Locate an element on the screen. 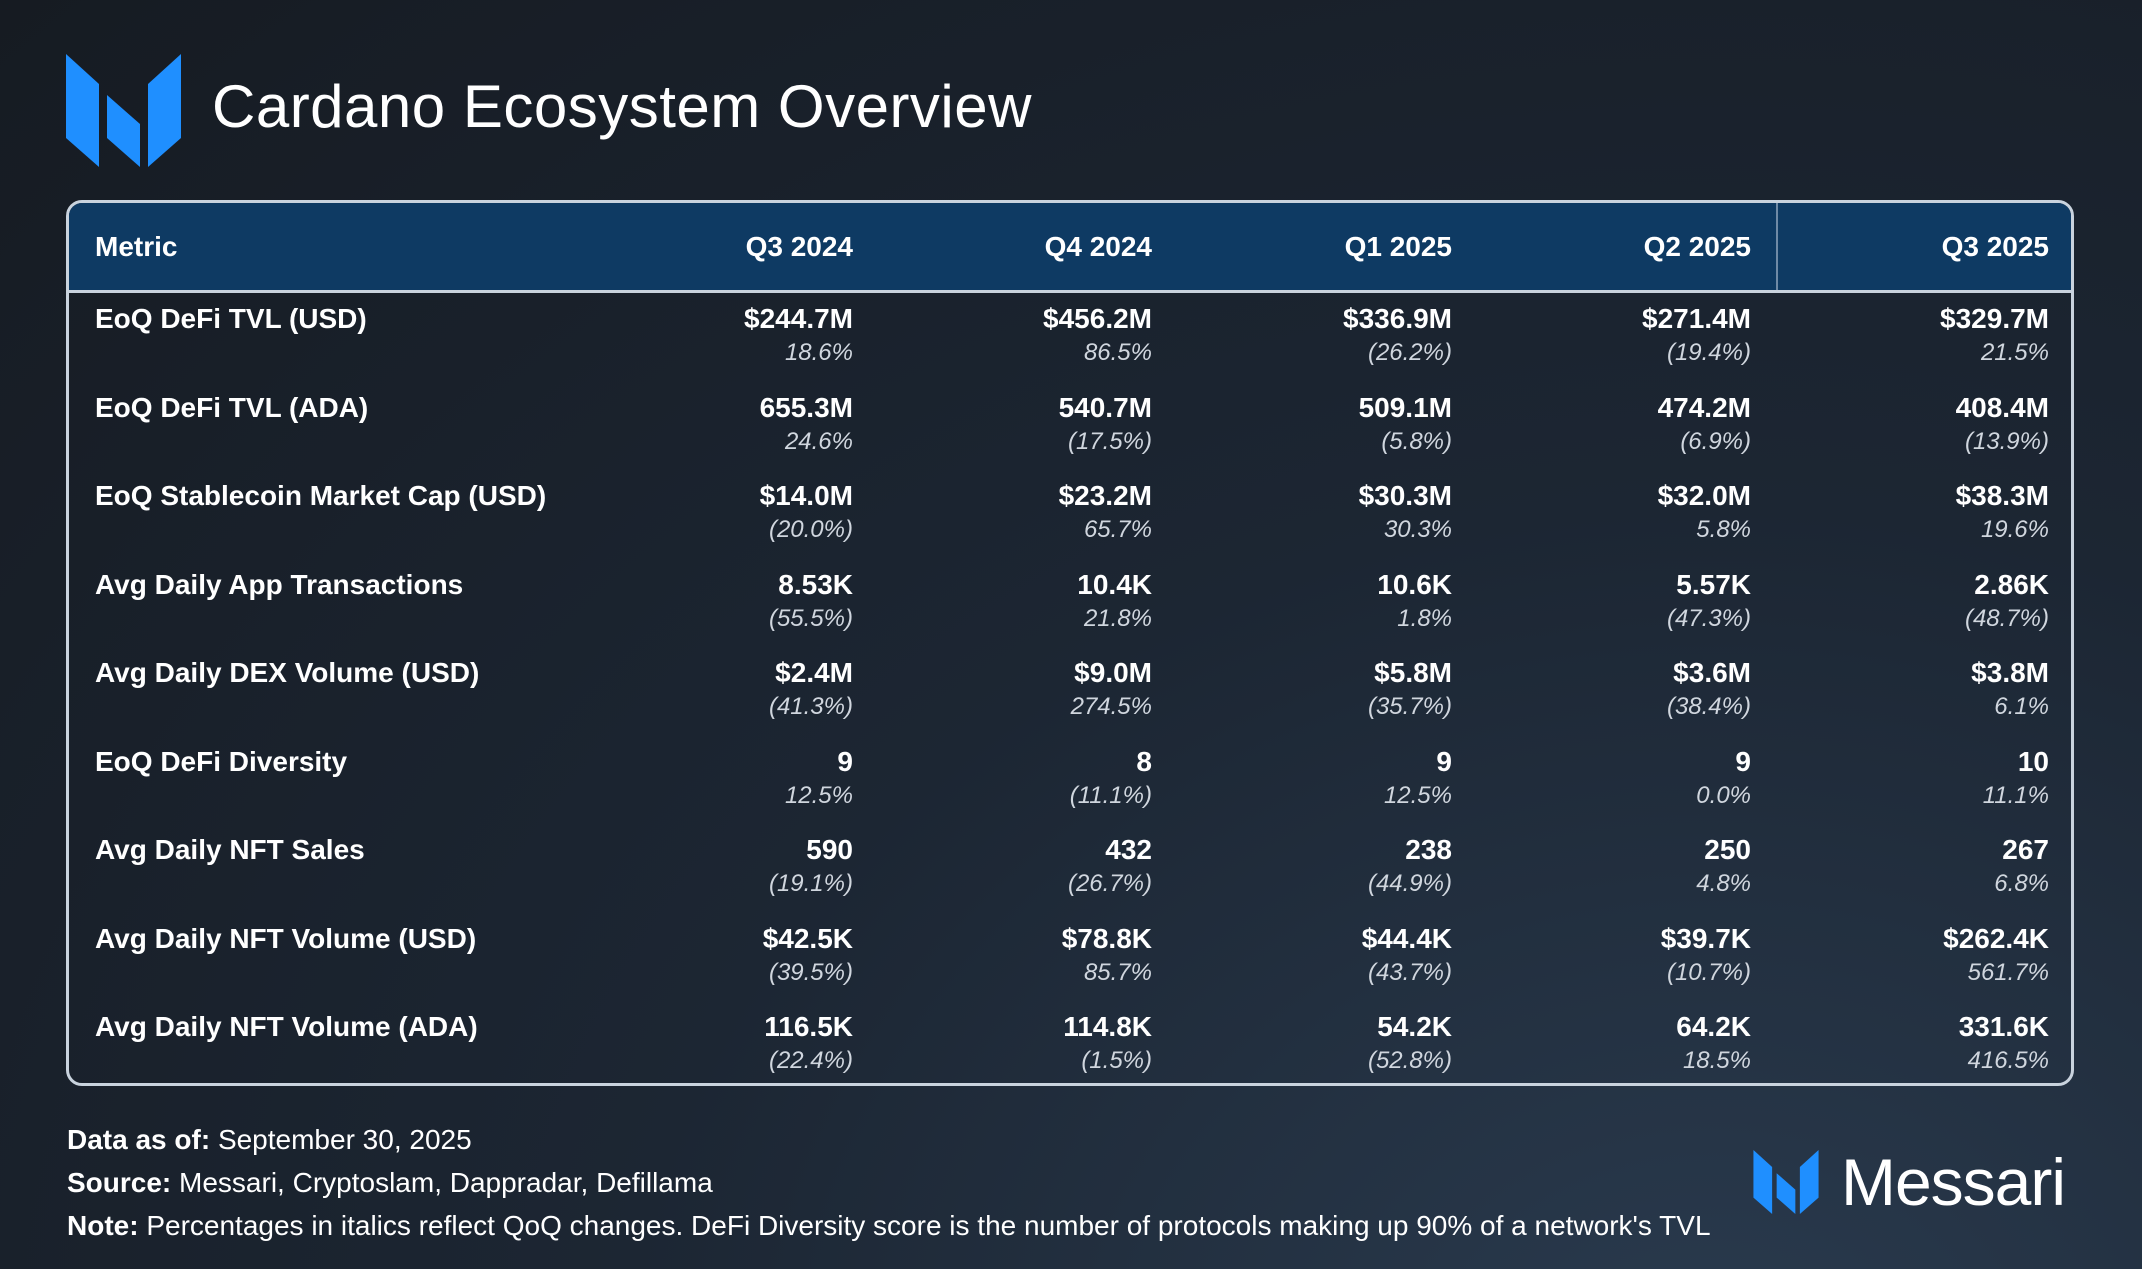 The width and height of the screenshot is (2142, 1269). table-cell: 250 4.8% is located at coordinates (1641, 861).